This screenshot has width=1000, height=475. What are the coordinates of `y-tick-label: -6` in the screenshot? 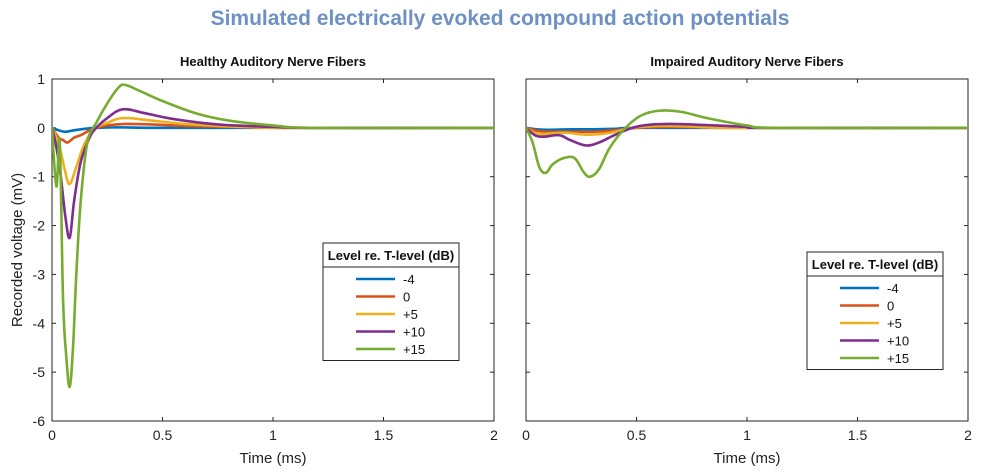 It's located at (39, 421).